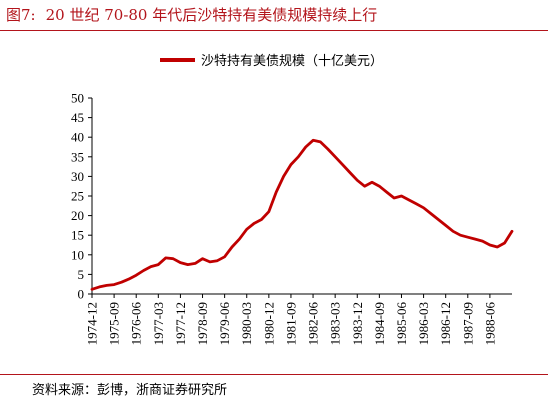 Image resolution: width=548 pixels, height=403 pixels. What do you see at coordinates (21, 15) in the screenshot?
I see `figure-number: 图7:` at bounding box center [21, 15].